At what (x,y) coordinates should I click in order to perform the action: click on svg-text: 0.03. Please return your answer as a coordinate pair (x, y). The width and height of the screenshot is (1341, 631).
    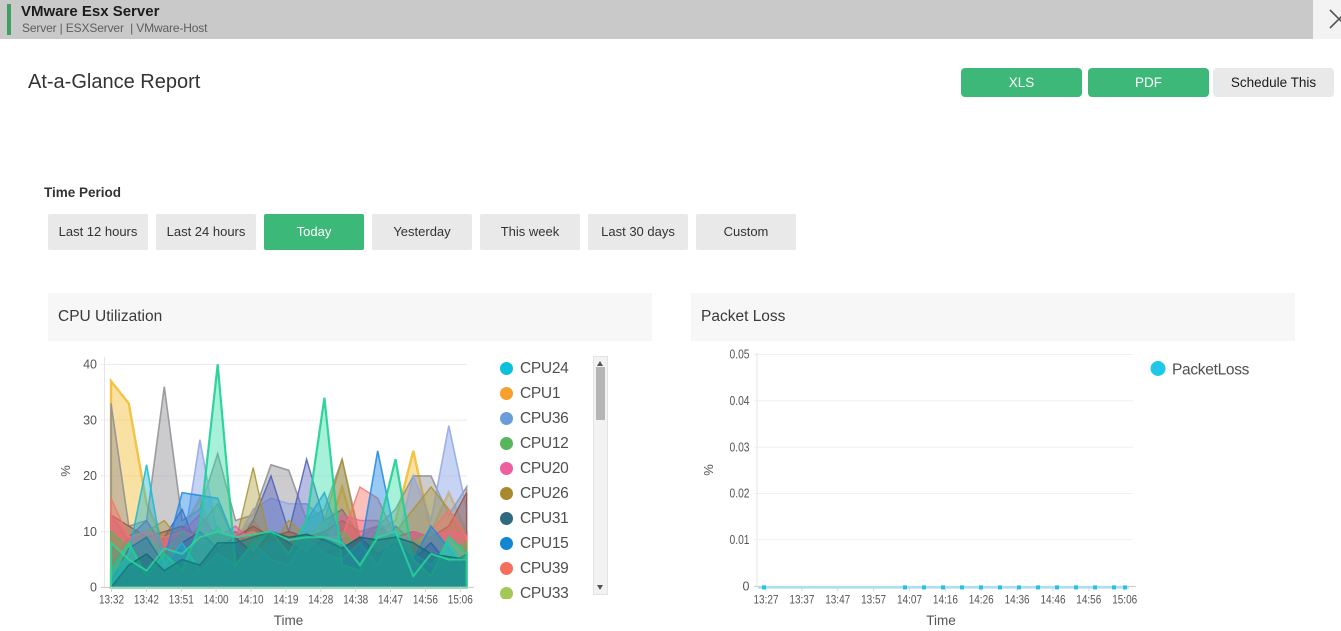
    Looking at the image, I should click on (740, 447).